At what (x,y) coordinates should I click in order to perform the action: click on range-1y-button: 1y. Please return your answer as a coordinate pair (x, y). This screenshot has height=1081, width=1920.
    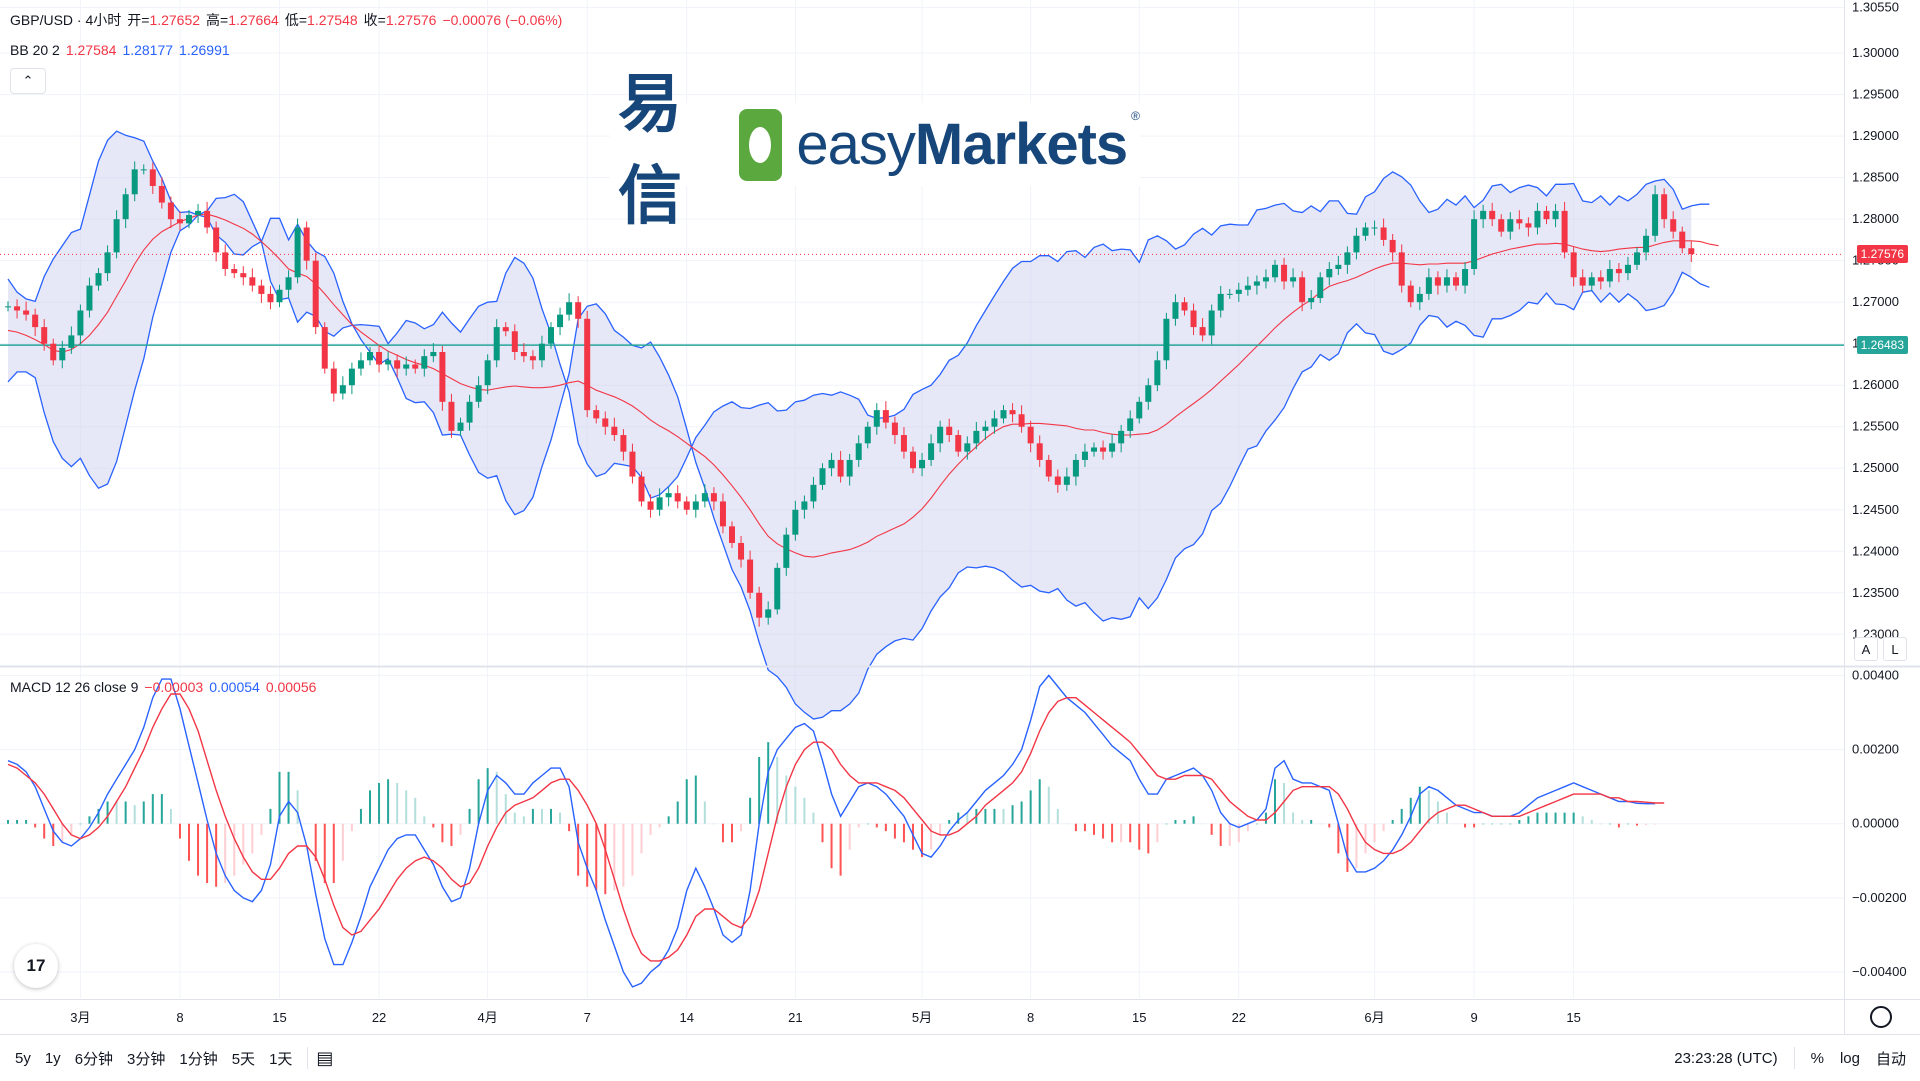
    Looking at the image, I should click on (52, 1058).